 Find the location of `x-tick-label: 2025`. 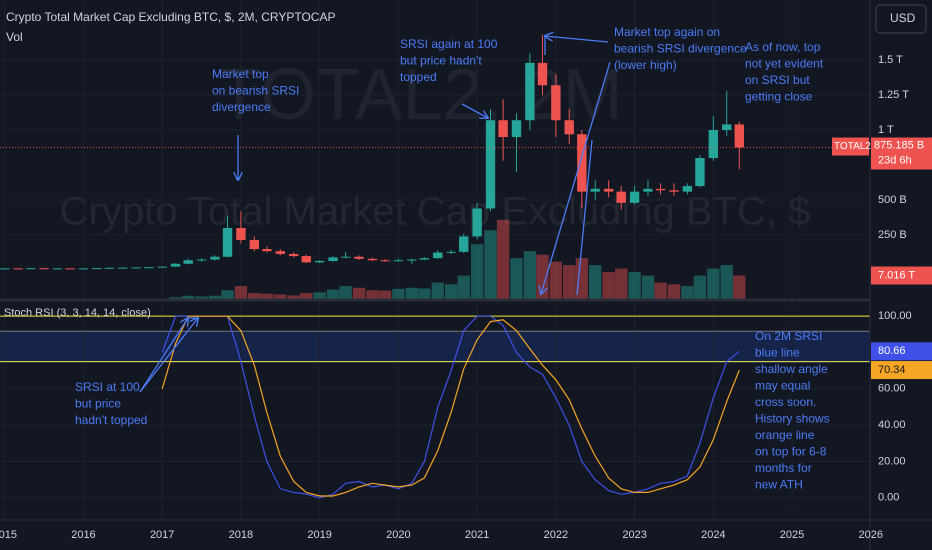

x-tick-label: 2025 is located at coordinates (792, 535).